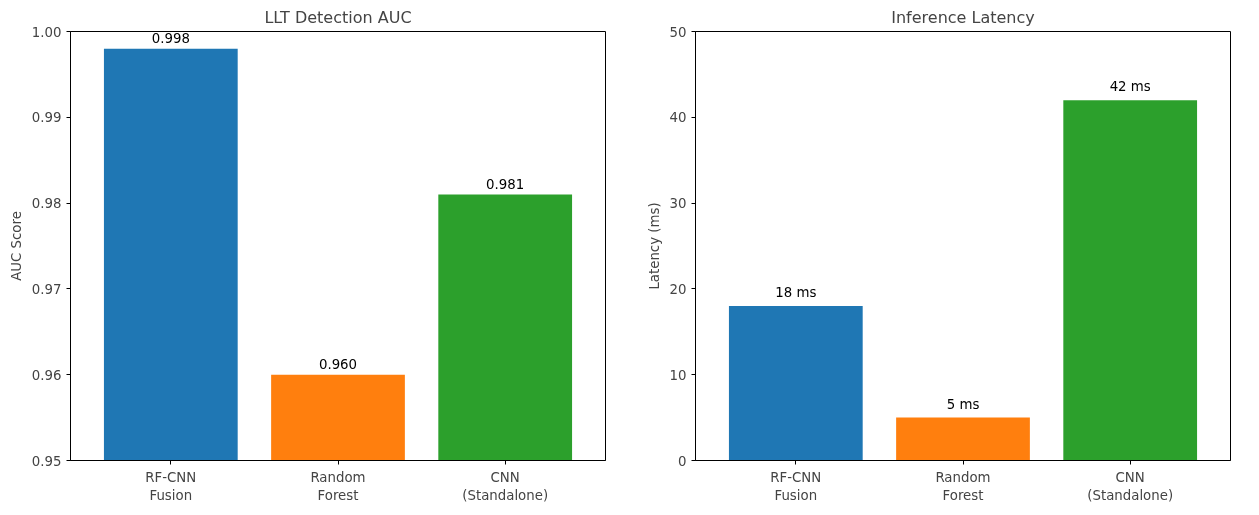 The image size is (1259, 515). I want to click on data-label: 42 ms, so click(1130, 87).